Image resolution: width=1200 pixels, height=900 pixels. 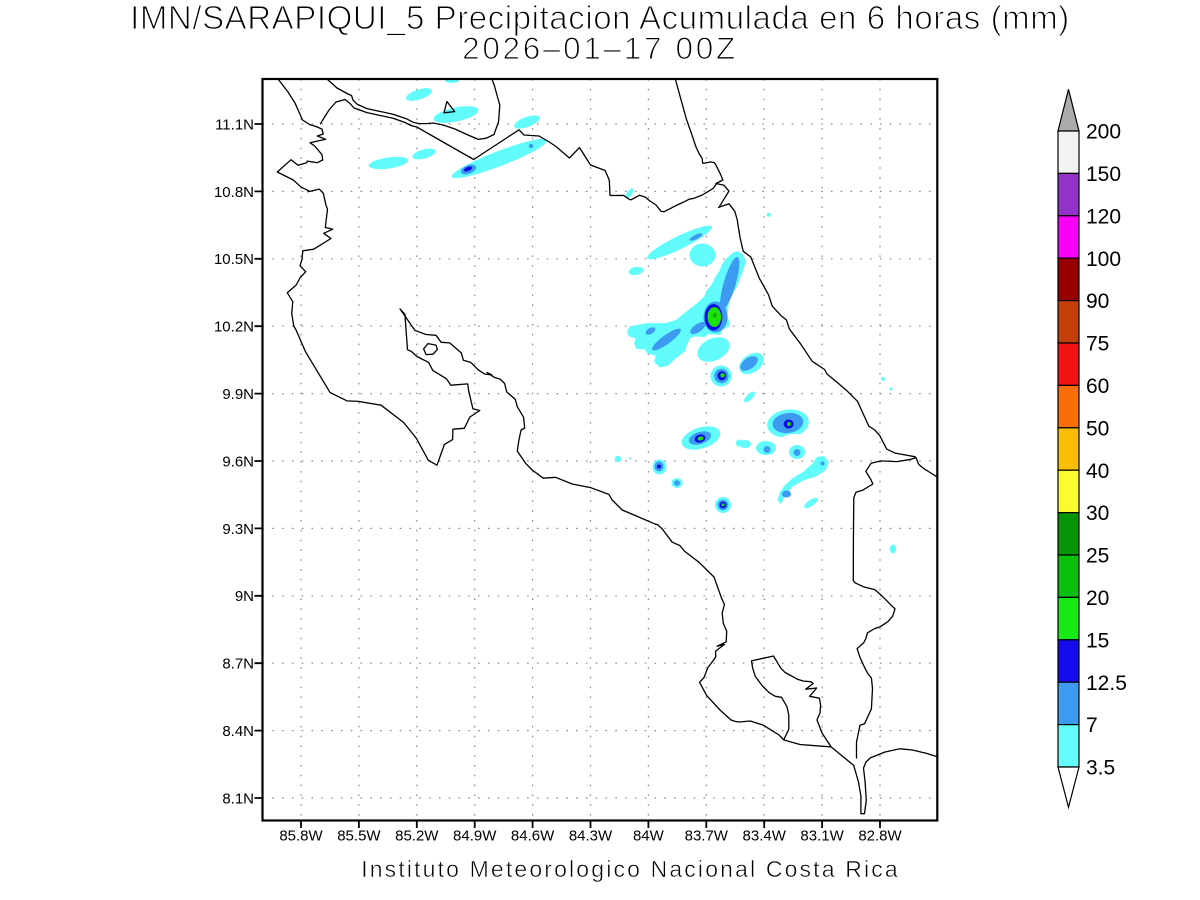 I want to click on svg-text: 3.5, so click(x=1100, y=768).